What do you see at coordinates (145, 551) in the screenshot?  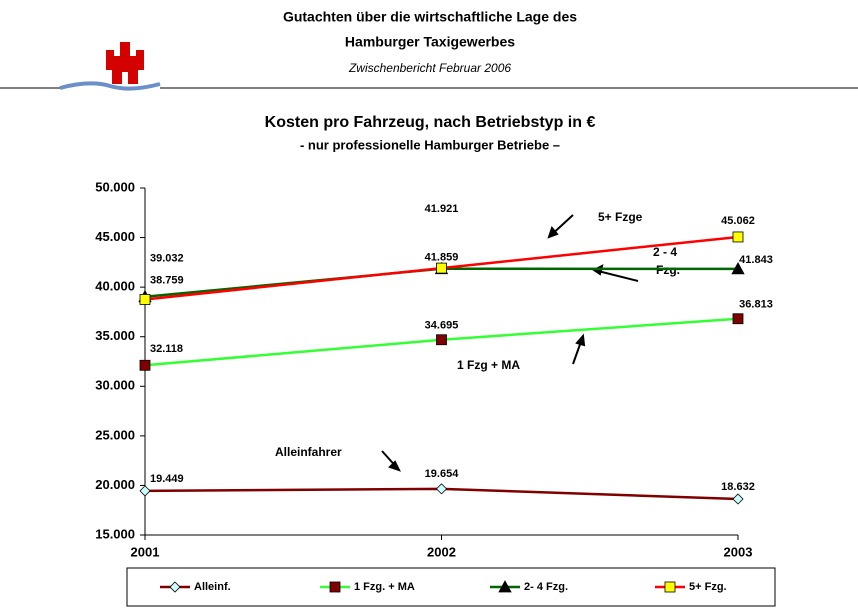 I see `x-tick-label: 2001` at bounding box center [145, 551].